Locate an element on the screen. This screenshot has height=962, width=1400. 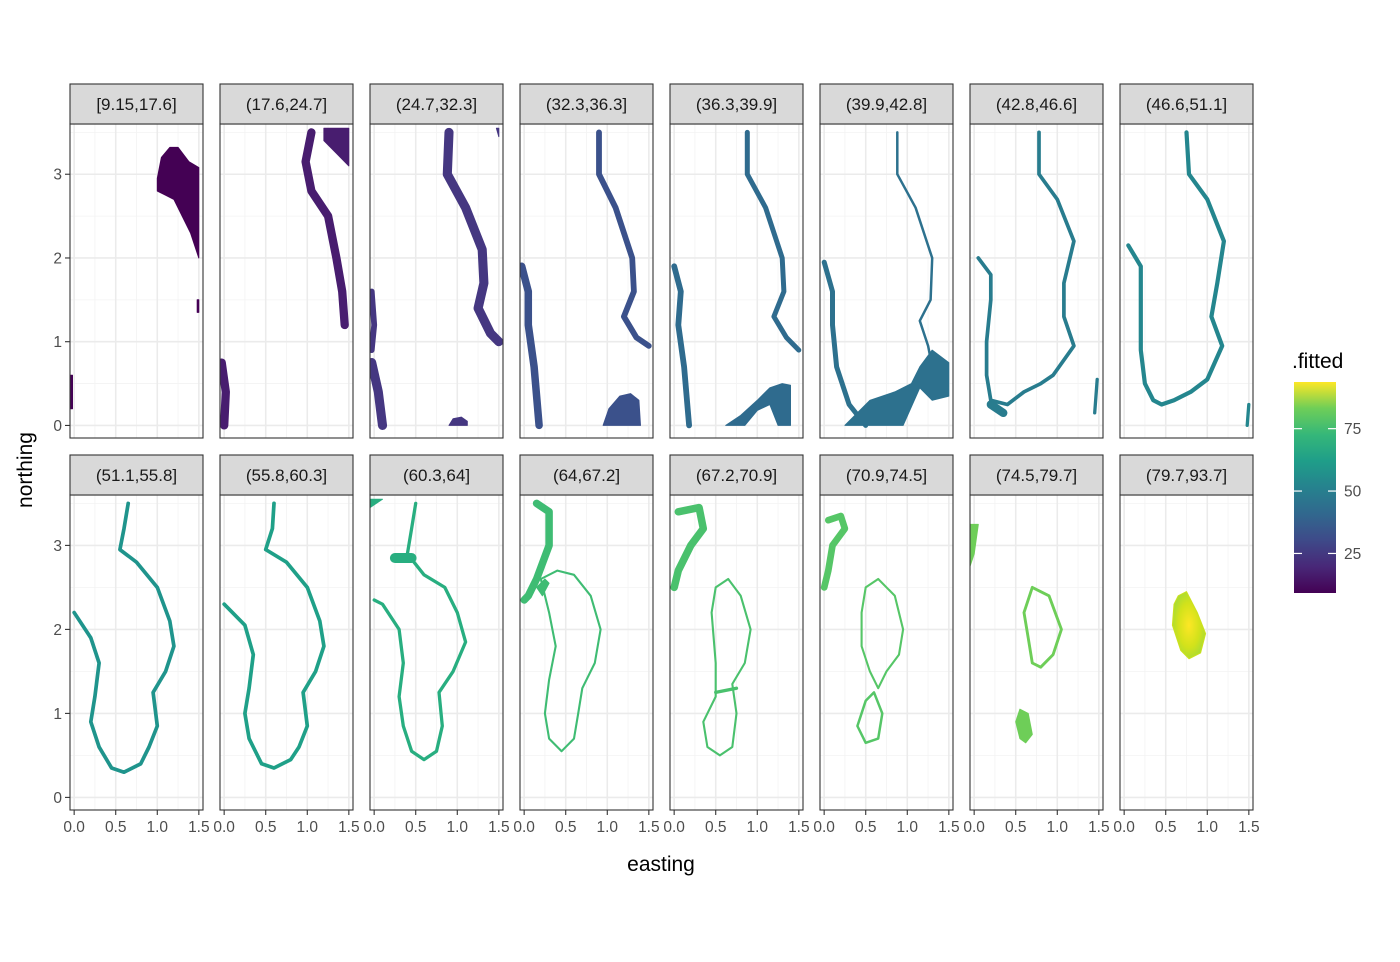
facet-panel: (70.9,74.5] 0.0 0.5 1.0 1.5 is located at coordinates (886, 645).